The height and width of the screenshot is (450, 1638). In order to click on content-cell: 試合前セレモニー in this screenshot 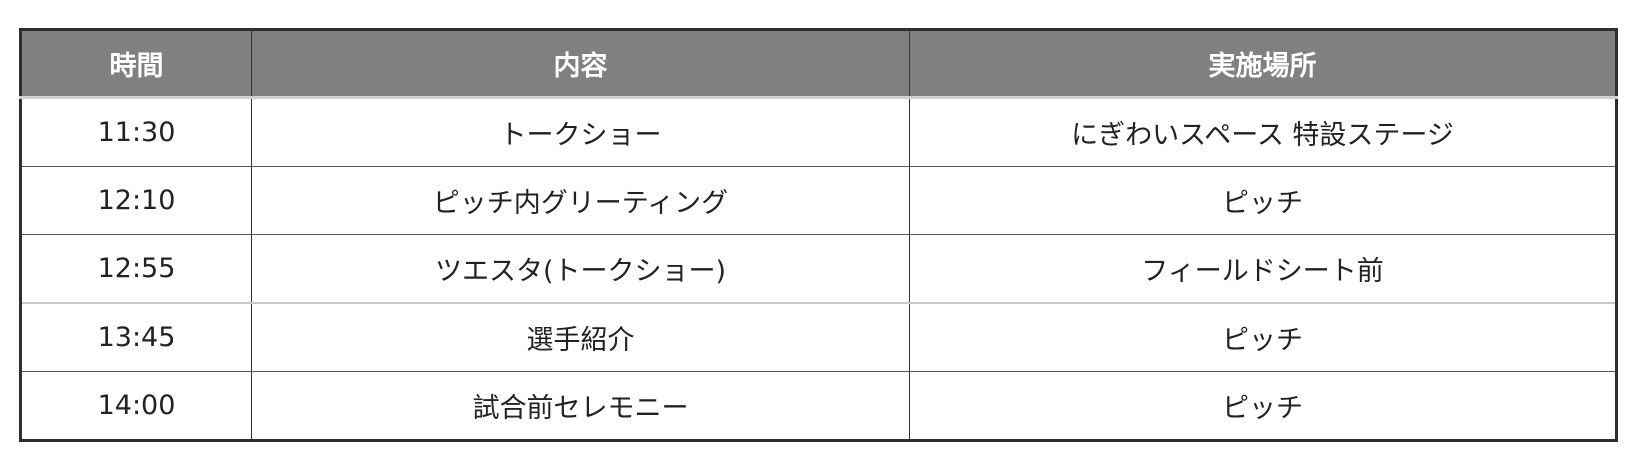, I will do `click(580, 406)`.